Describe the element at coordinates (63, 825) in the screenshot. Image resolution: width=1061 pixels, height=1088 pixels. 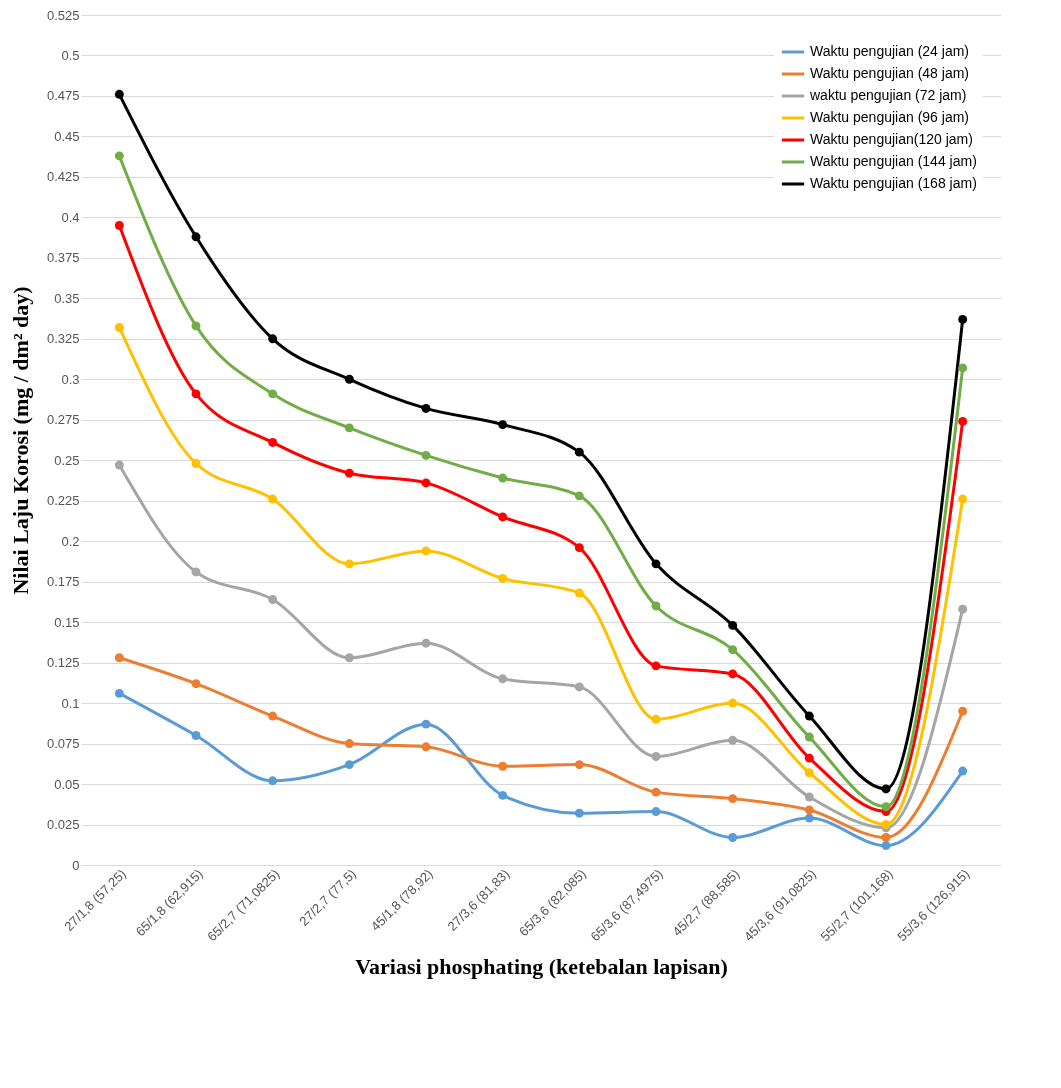
I see `y-tick-label: 0.025` at that location.